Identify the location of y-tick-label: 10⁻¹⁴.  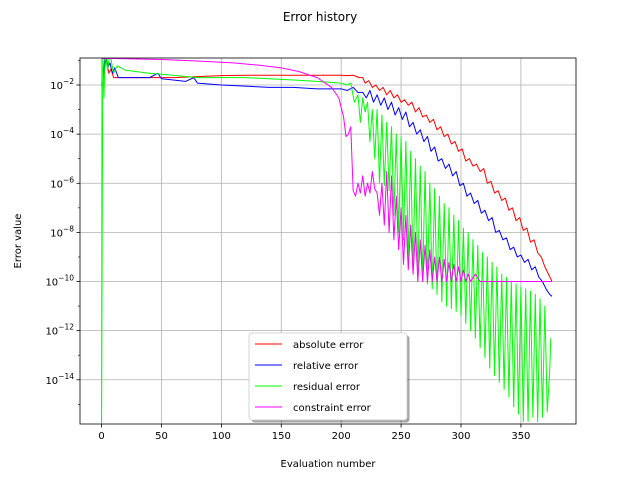
(59, 379).